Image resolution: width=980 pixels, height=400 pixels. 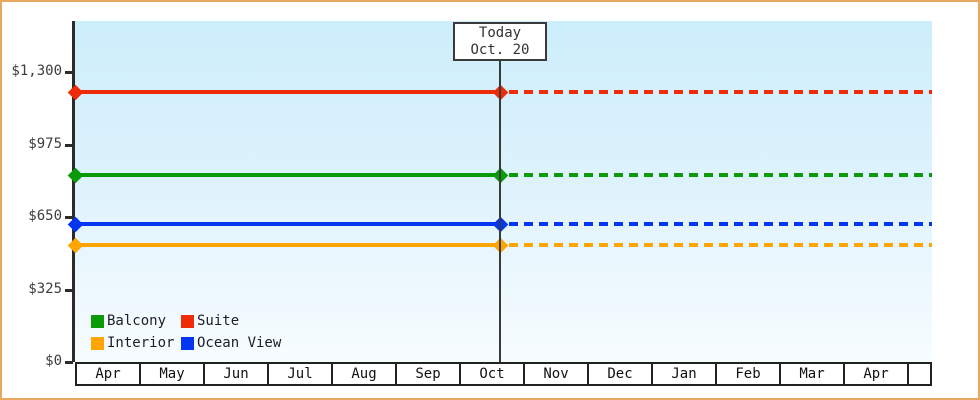 I want to click on y-tick-label: $325, so click(x=45, y=289).